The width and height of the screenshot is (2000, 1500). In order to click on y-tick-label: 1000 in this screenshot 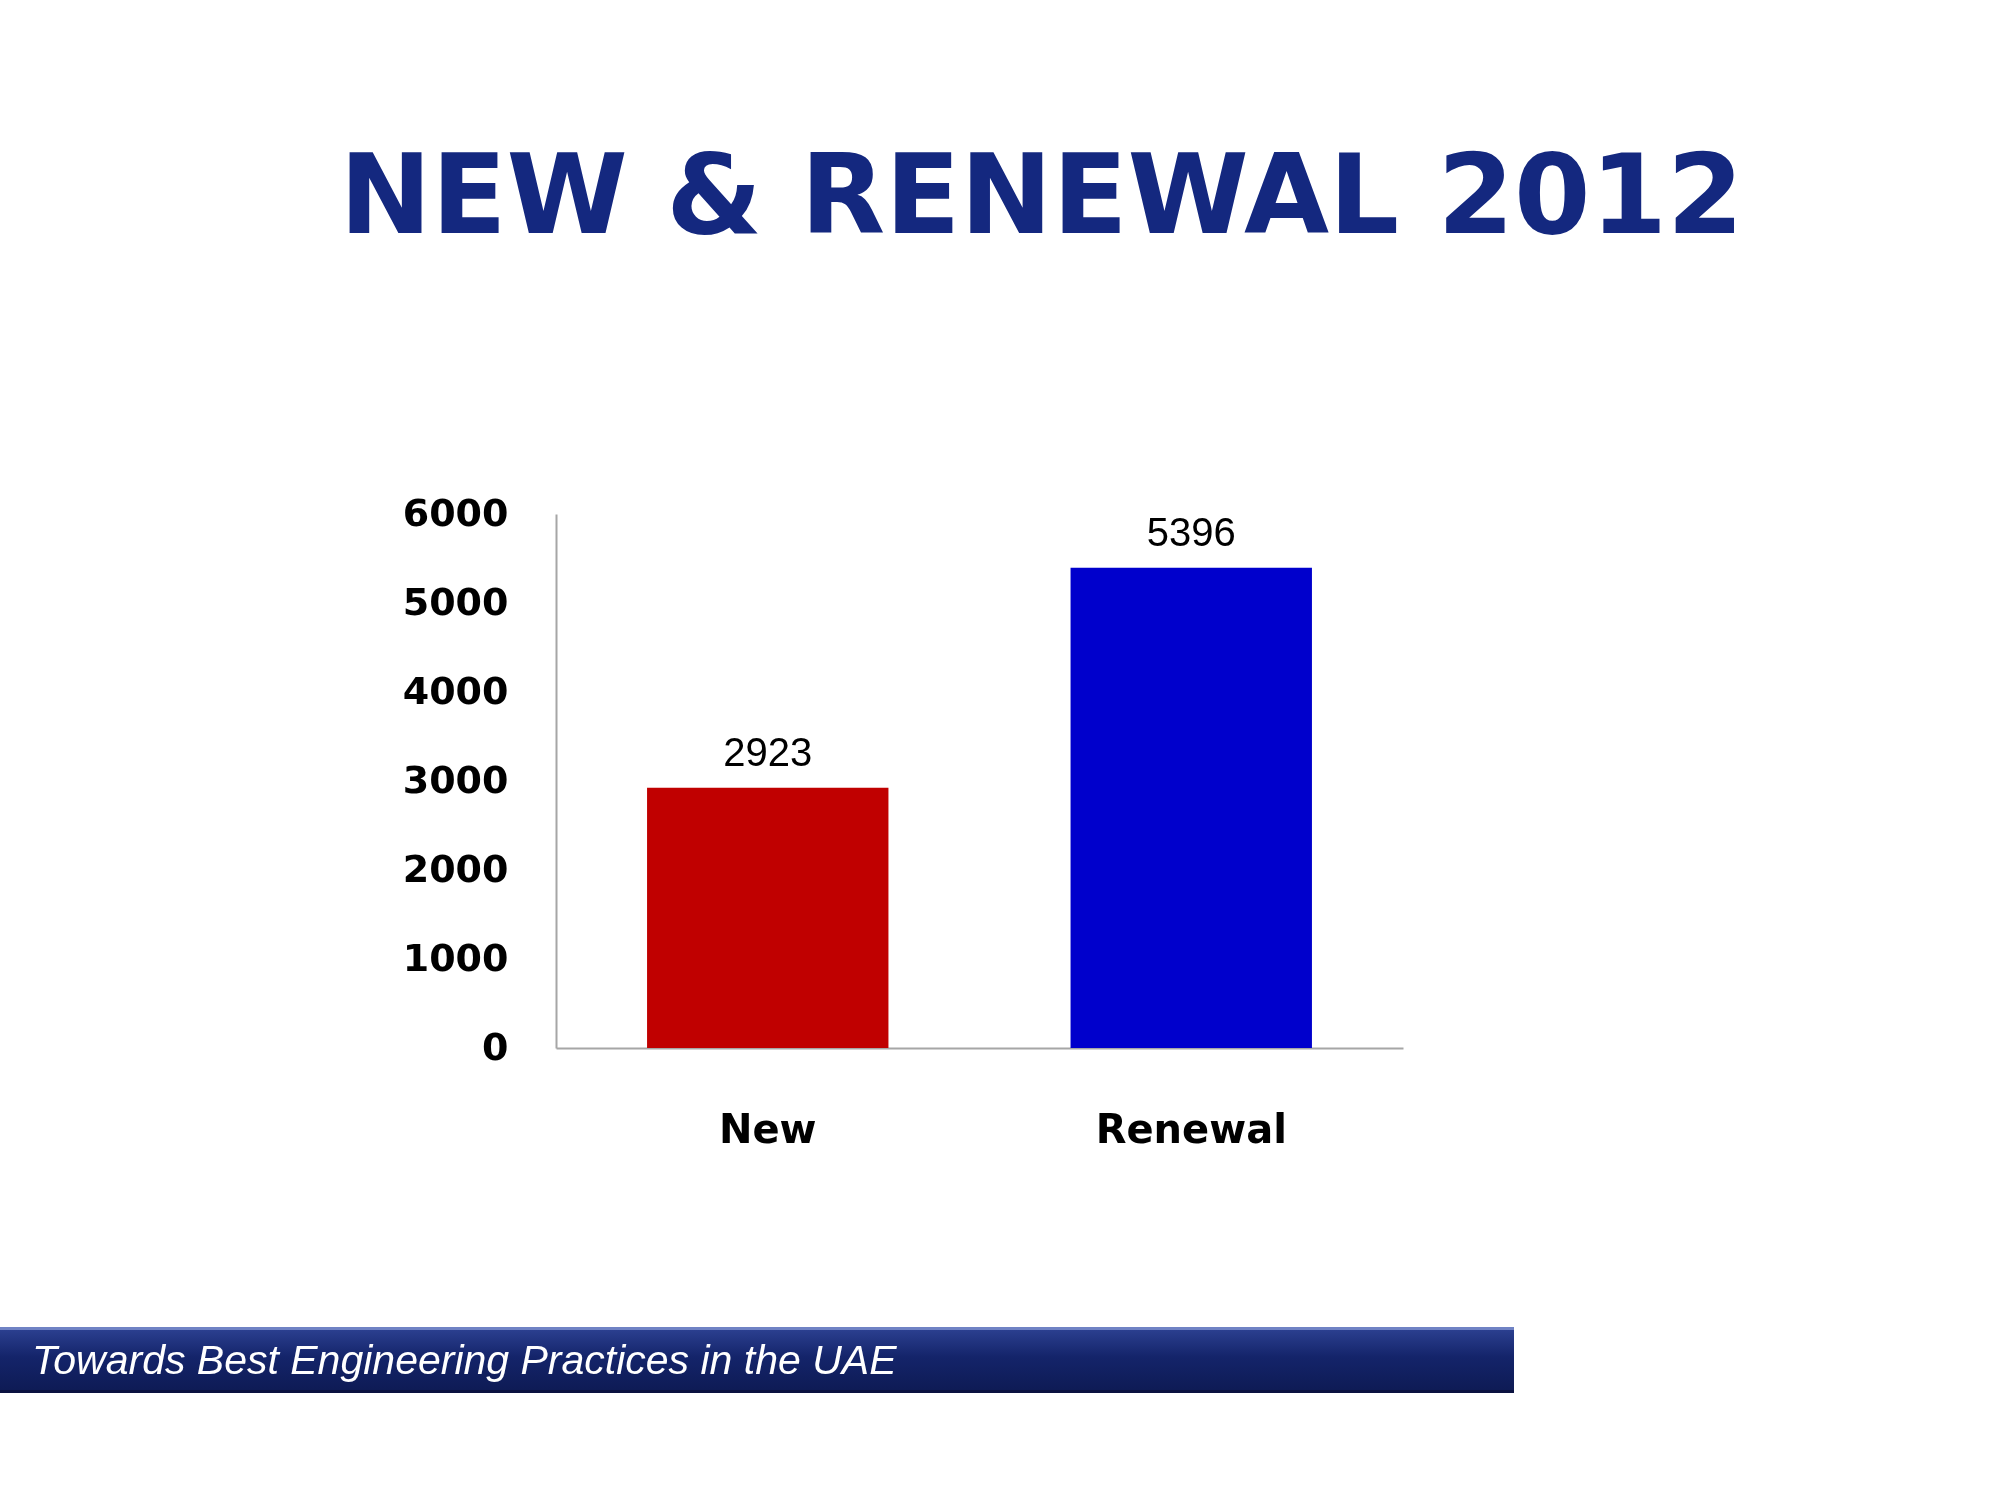, I will do `click(455, 957)`.